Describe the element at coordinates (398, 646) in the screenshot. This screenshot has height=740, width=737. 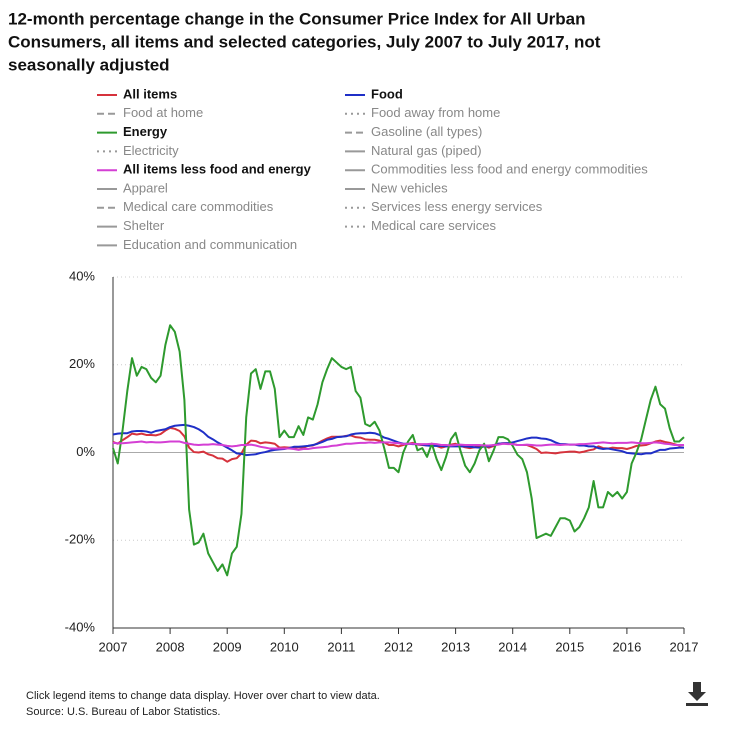
I see `x-tick-label: 2012` at that location.